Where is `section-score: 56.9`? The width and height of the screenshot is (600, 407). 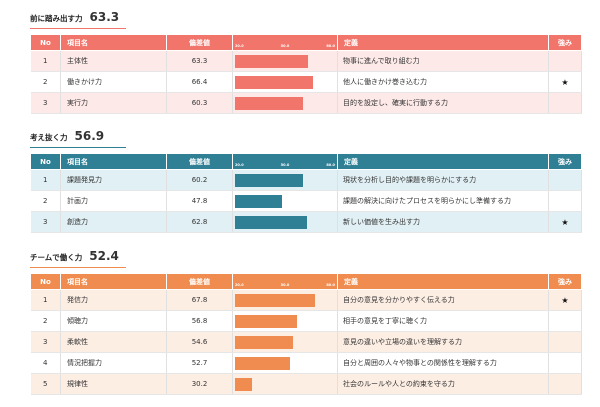 section-score: 56.9 is located at coordinates (89, 136).